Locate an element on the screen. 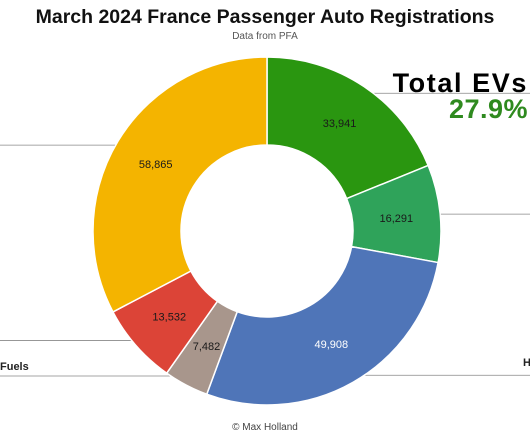 Image resolution: width=530 pixels, height=442 pixels. footer-credit: © Max Holland is located at coordinates (265, 427).